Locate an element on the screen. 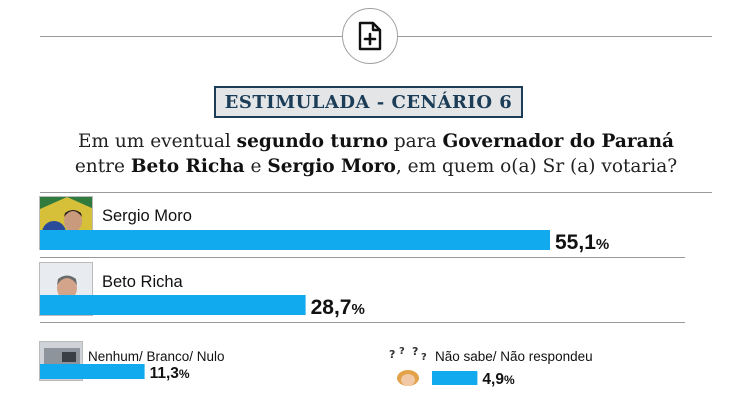  question-emphasis: Beto Richa is located at coordinates (187, 166).